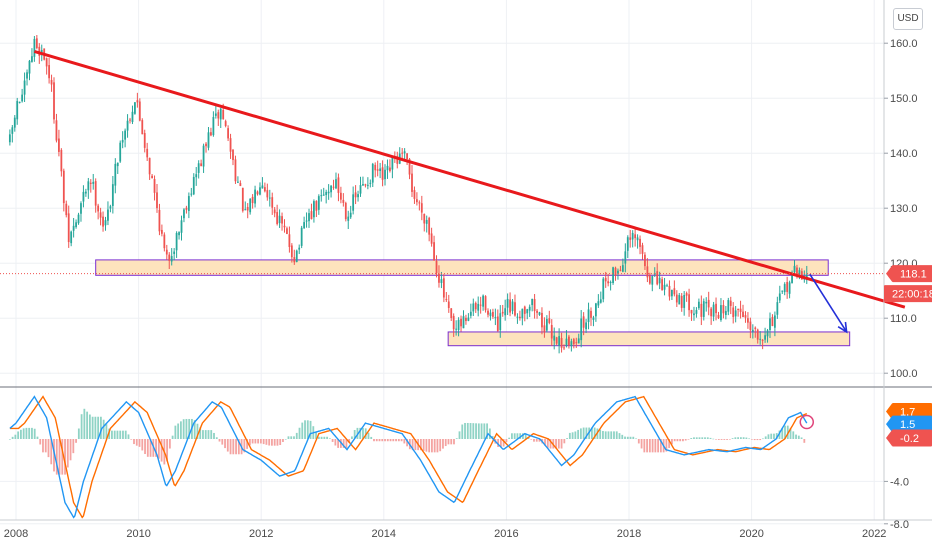  Describe the element at coordinates (908, 19) in the screenshot. I see `currency-button: USD` at that location.